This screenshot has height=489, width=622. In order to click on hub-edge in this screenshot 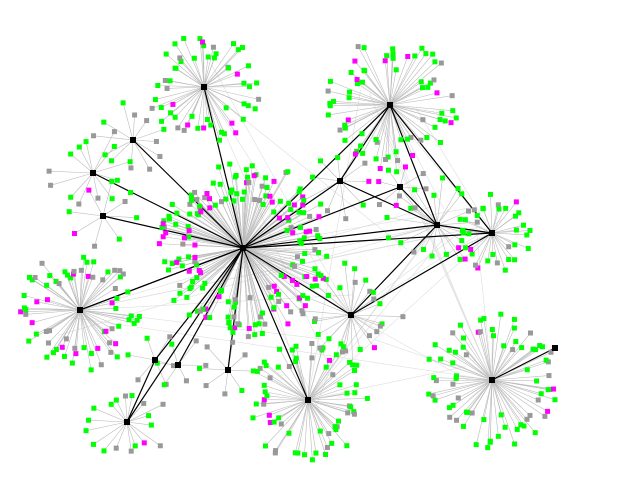, I will do `click(388, 203)`.